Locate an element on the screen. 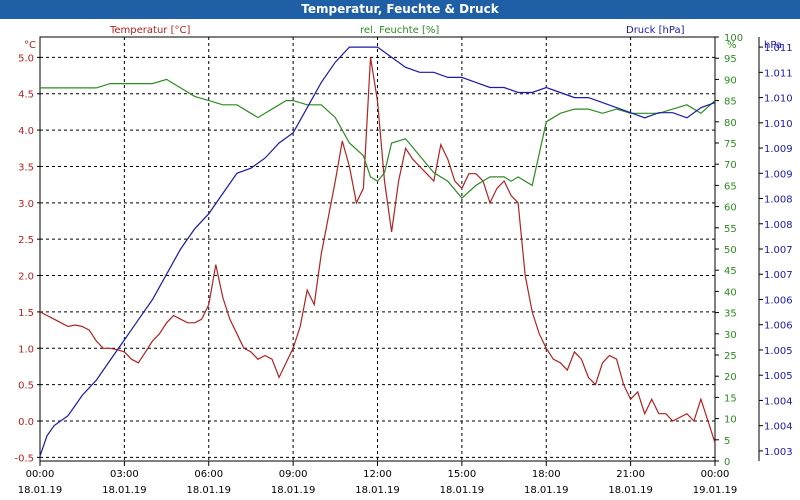  mid-tick-label: 85 is located at coordinates (730, 102).